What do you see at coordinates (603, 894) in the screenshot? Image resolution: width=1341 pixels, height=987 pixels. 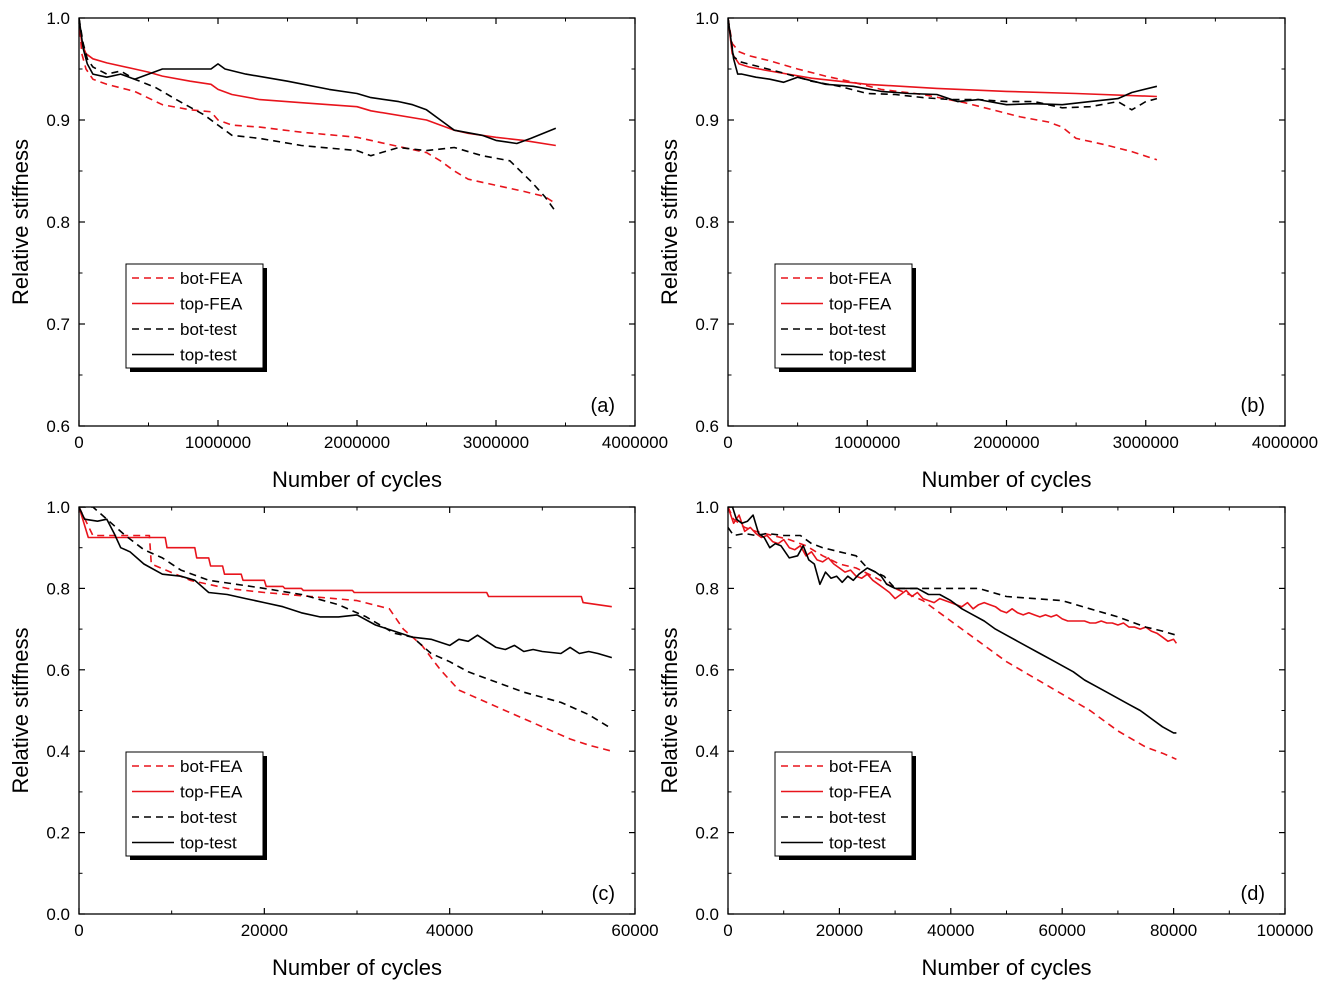 I see `panel-label: (c)` at bounding box center [603, 894].